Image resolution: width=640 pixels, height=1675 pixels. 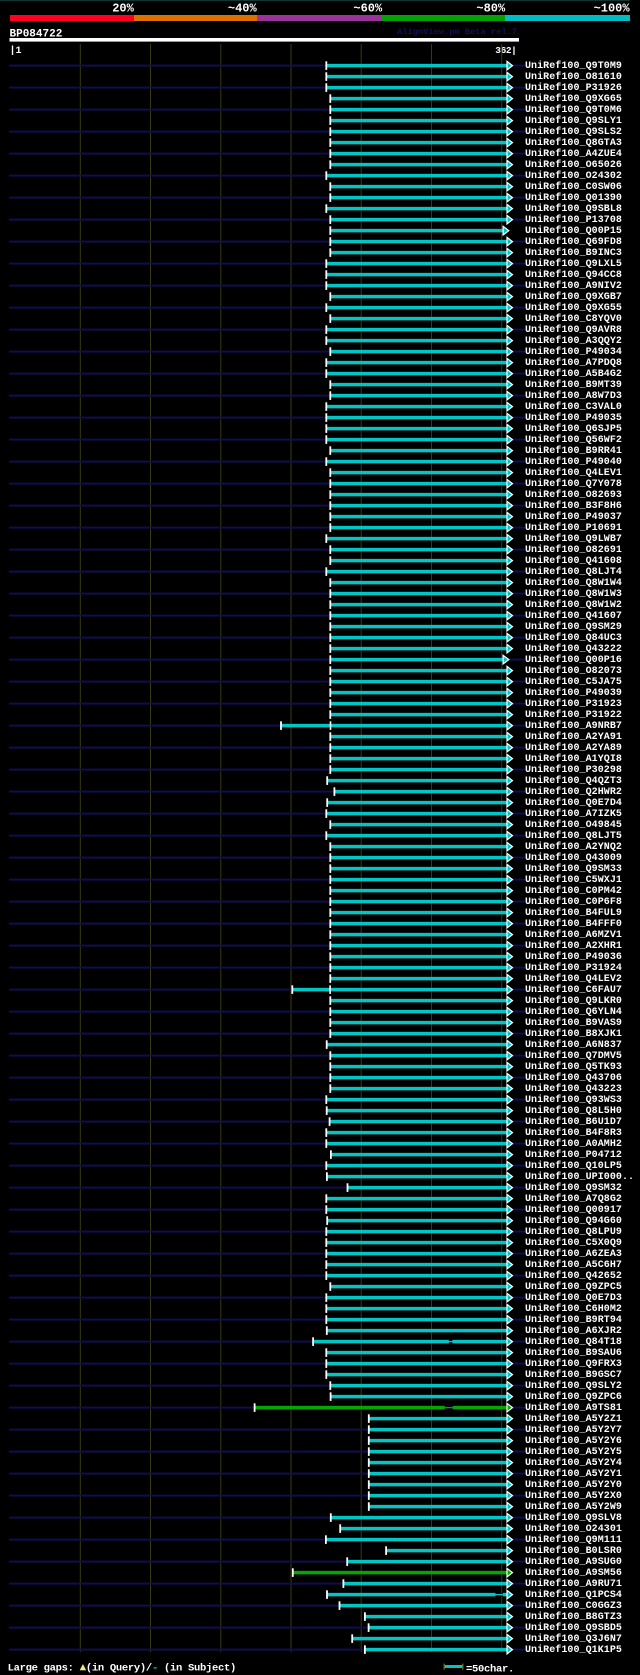 I want to click on svg-text: UniRef100_Q9ZPC5, so click(x=573, y=1287).